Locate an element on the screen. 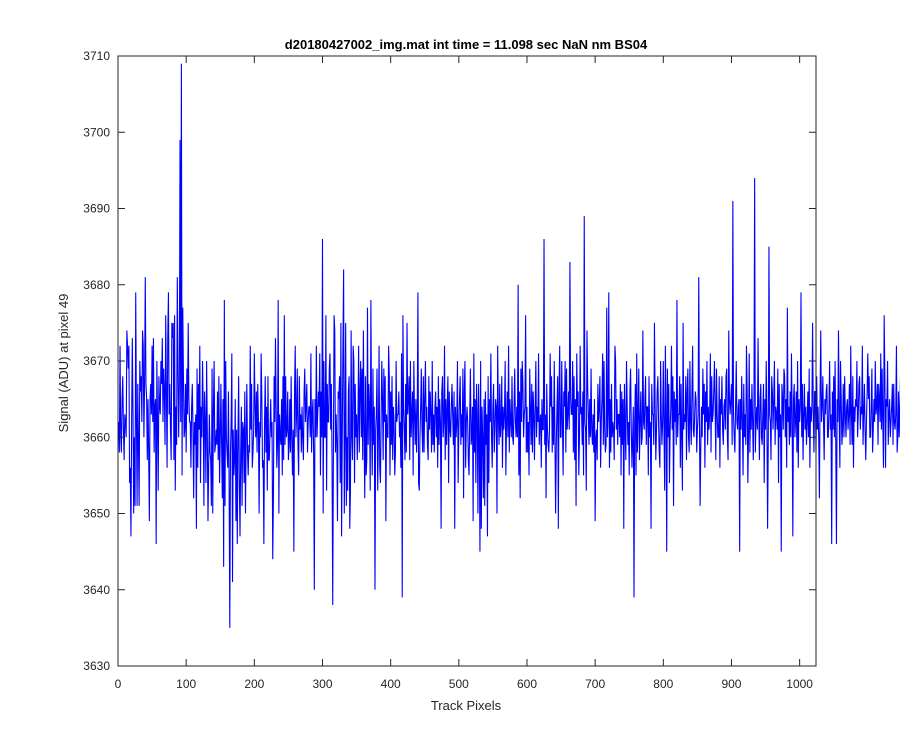 This screenshot has width=900, height=750. y-tick-label: 3630 is located at coordinates (96, 666).